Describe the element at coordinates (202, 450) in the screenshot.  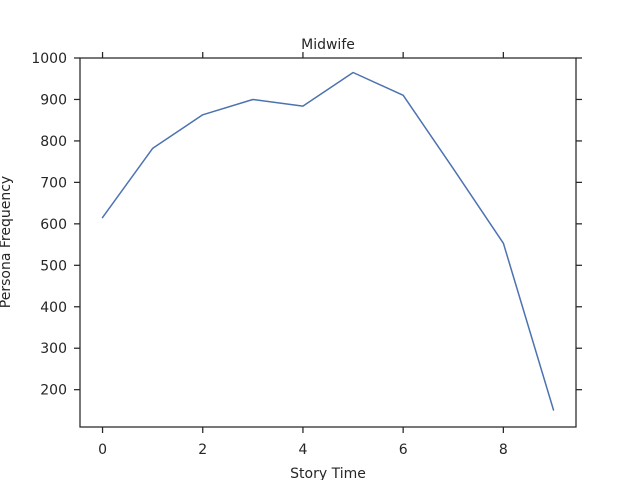
I see `x-tick-label: 2` at that location.